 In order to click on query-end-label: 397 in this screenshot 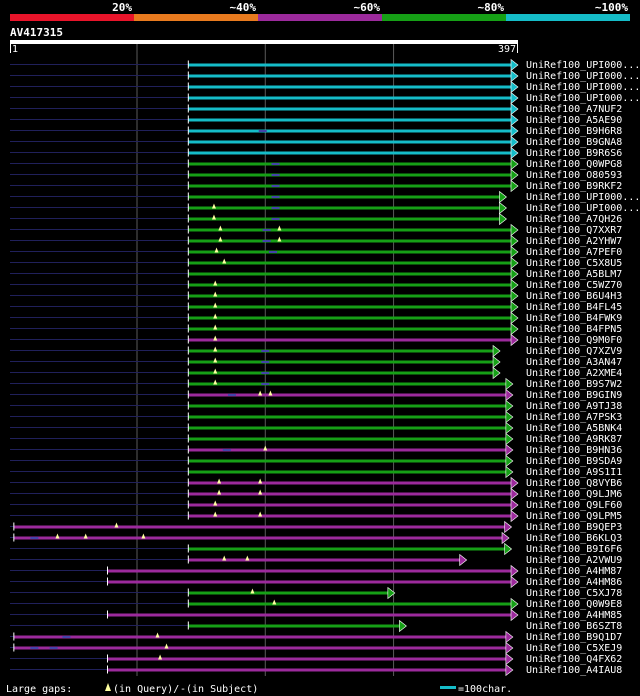, I will do `click(507, 49)`.